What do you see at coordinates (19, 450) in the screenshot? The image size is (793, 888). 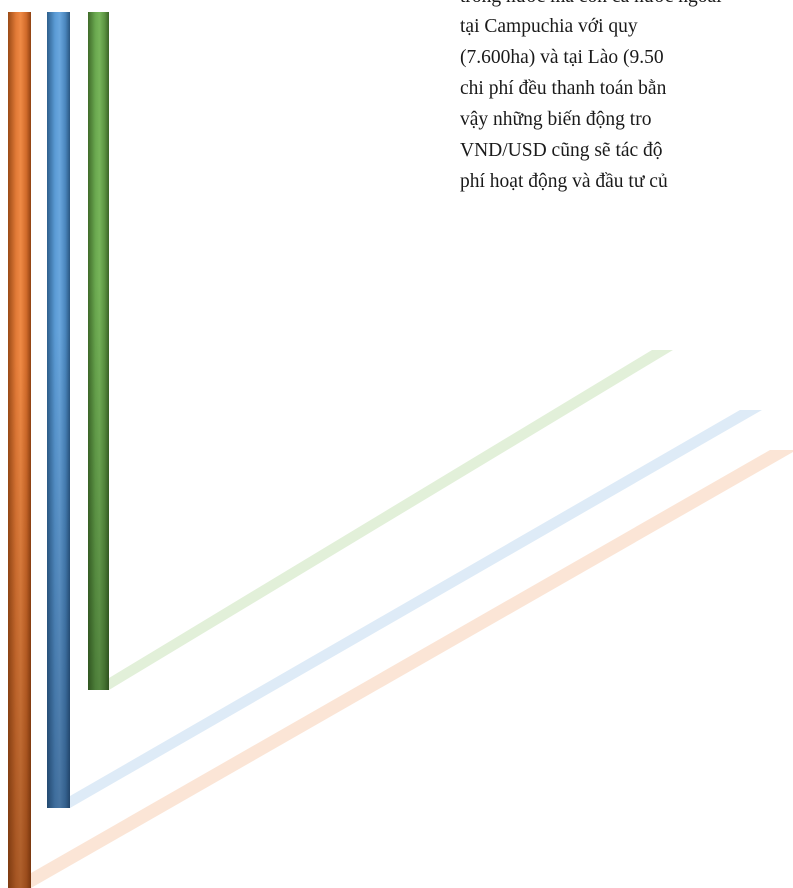 I see `orange-vertical-bar` at bounding box center [19, 450].